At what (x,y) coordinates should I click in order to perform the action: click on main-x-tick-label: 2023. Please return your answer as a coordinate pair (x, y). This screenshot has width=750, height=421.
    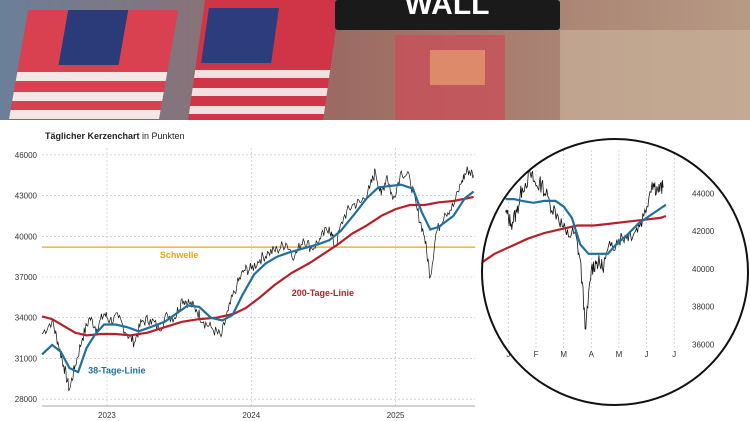
    Looking at the image, I should click on (107, 415).